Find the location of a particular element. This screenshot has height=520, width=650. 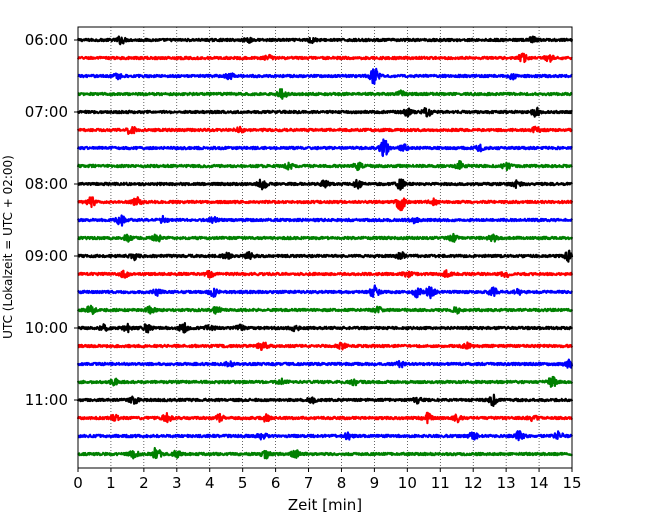

y-tick-label: 11:00 is located at coordinates (46, 400).